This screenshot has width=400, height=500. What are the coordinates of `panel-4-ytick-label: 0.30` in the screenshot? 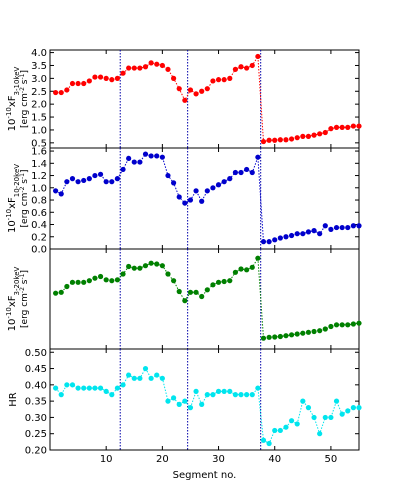 It's located at (36, 418).